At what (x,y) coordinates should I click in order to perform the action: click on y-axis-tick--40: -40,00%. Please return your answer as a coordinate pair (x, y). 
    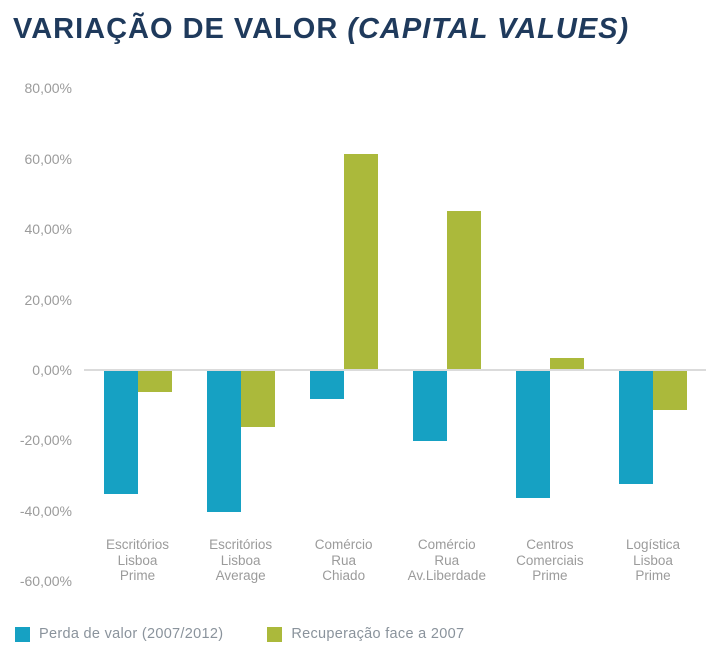
    Looking at the image, I should click on (45, 510).